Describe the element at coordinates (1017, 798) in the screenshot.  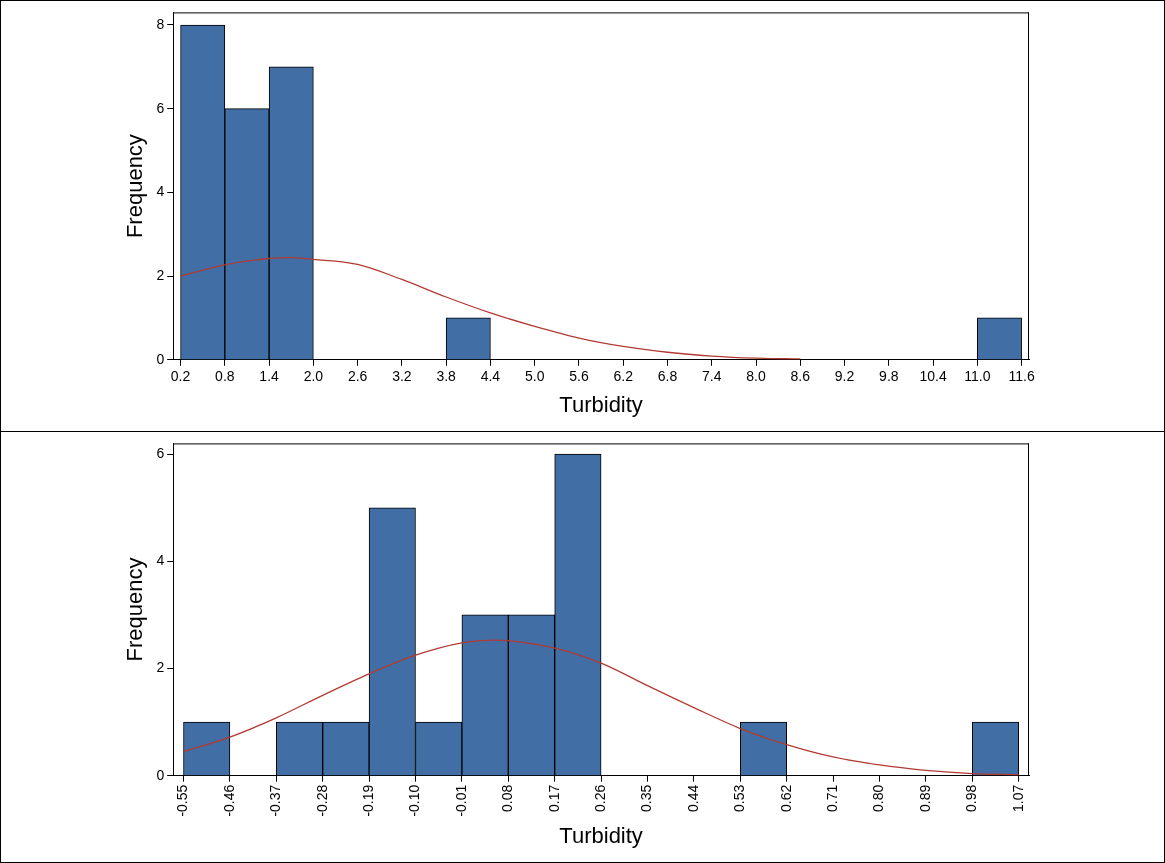
I see `x-tick-label: 1.07` at that location.